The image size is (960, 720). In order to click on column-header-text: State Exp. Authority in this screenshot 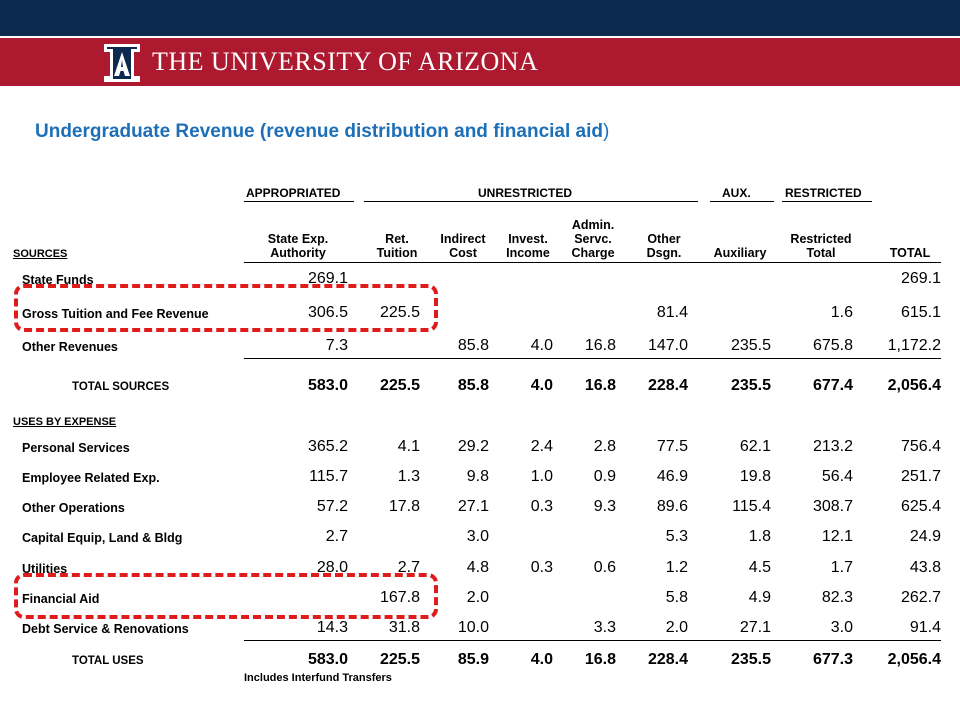, I will do `click(298, 246)`.